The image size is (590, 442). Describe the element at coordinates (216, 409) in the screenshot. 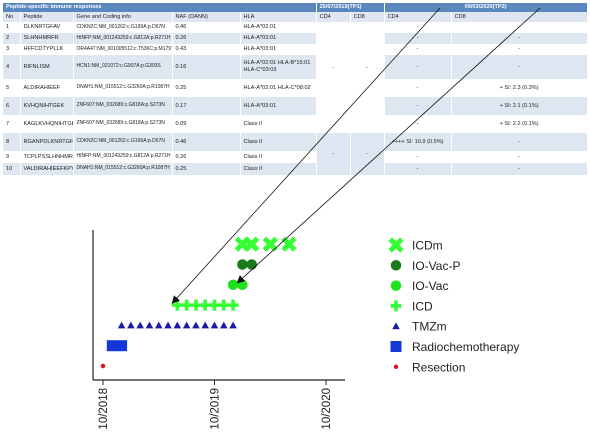

I see `x-tick-label: 10/2019` at that location.